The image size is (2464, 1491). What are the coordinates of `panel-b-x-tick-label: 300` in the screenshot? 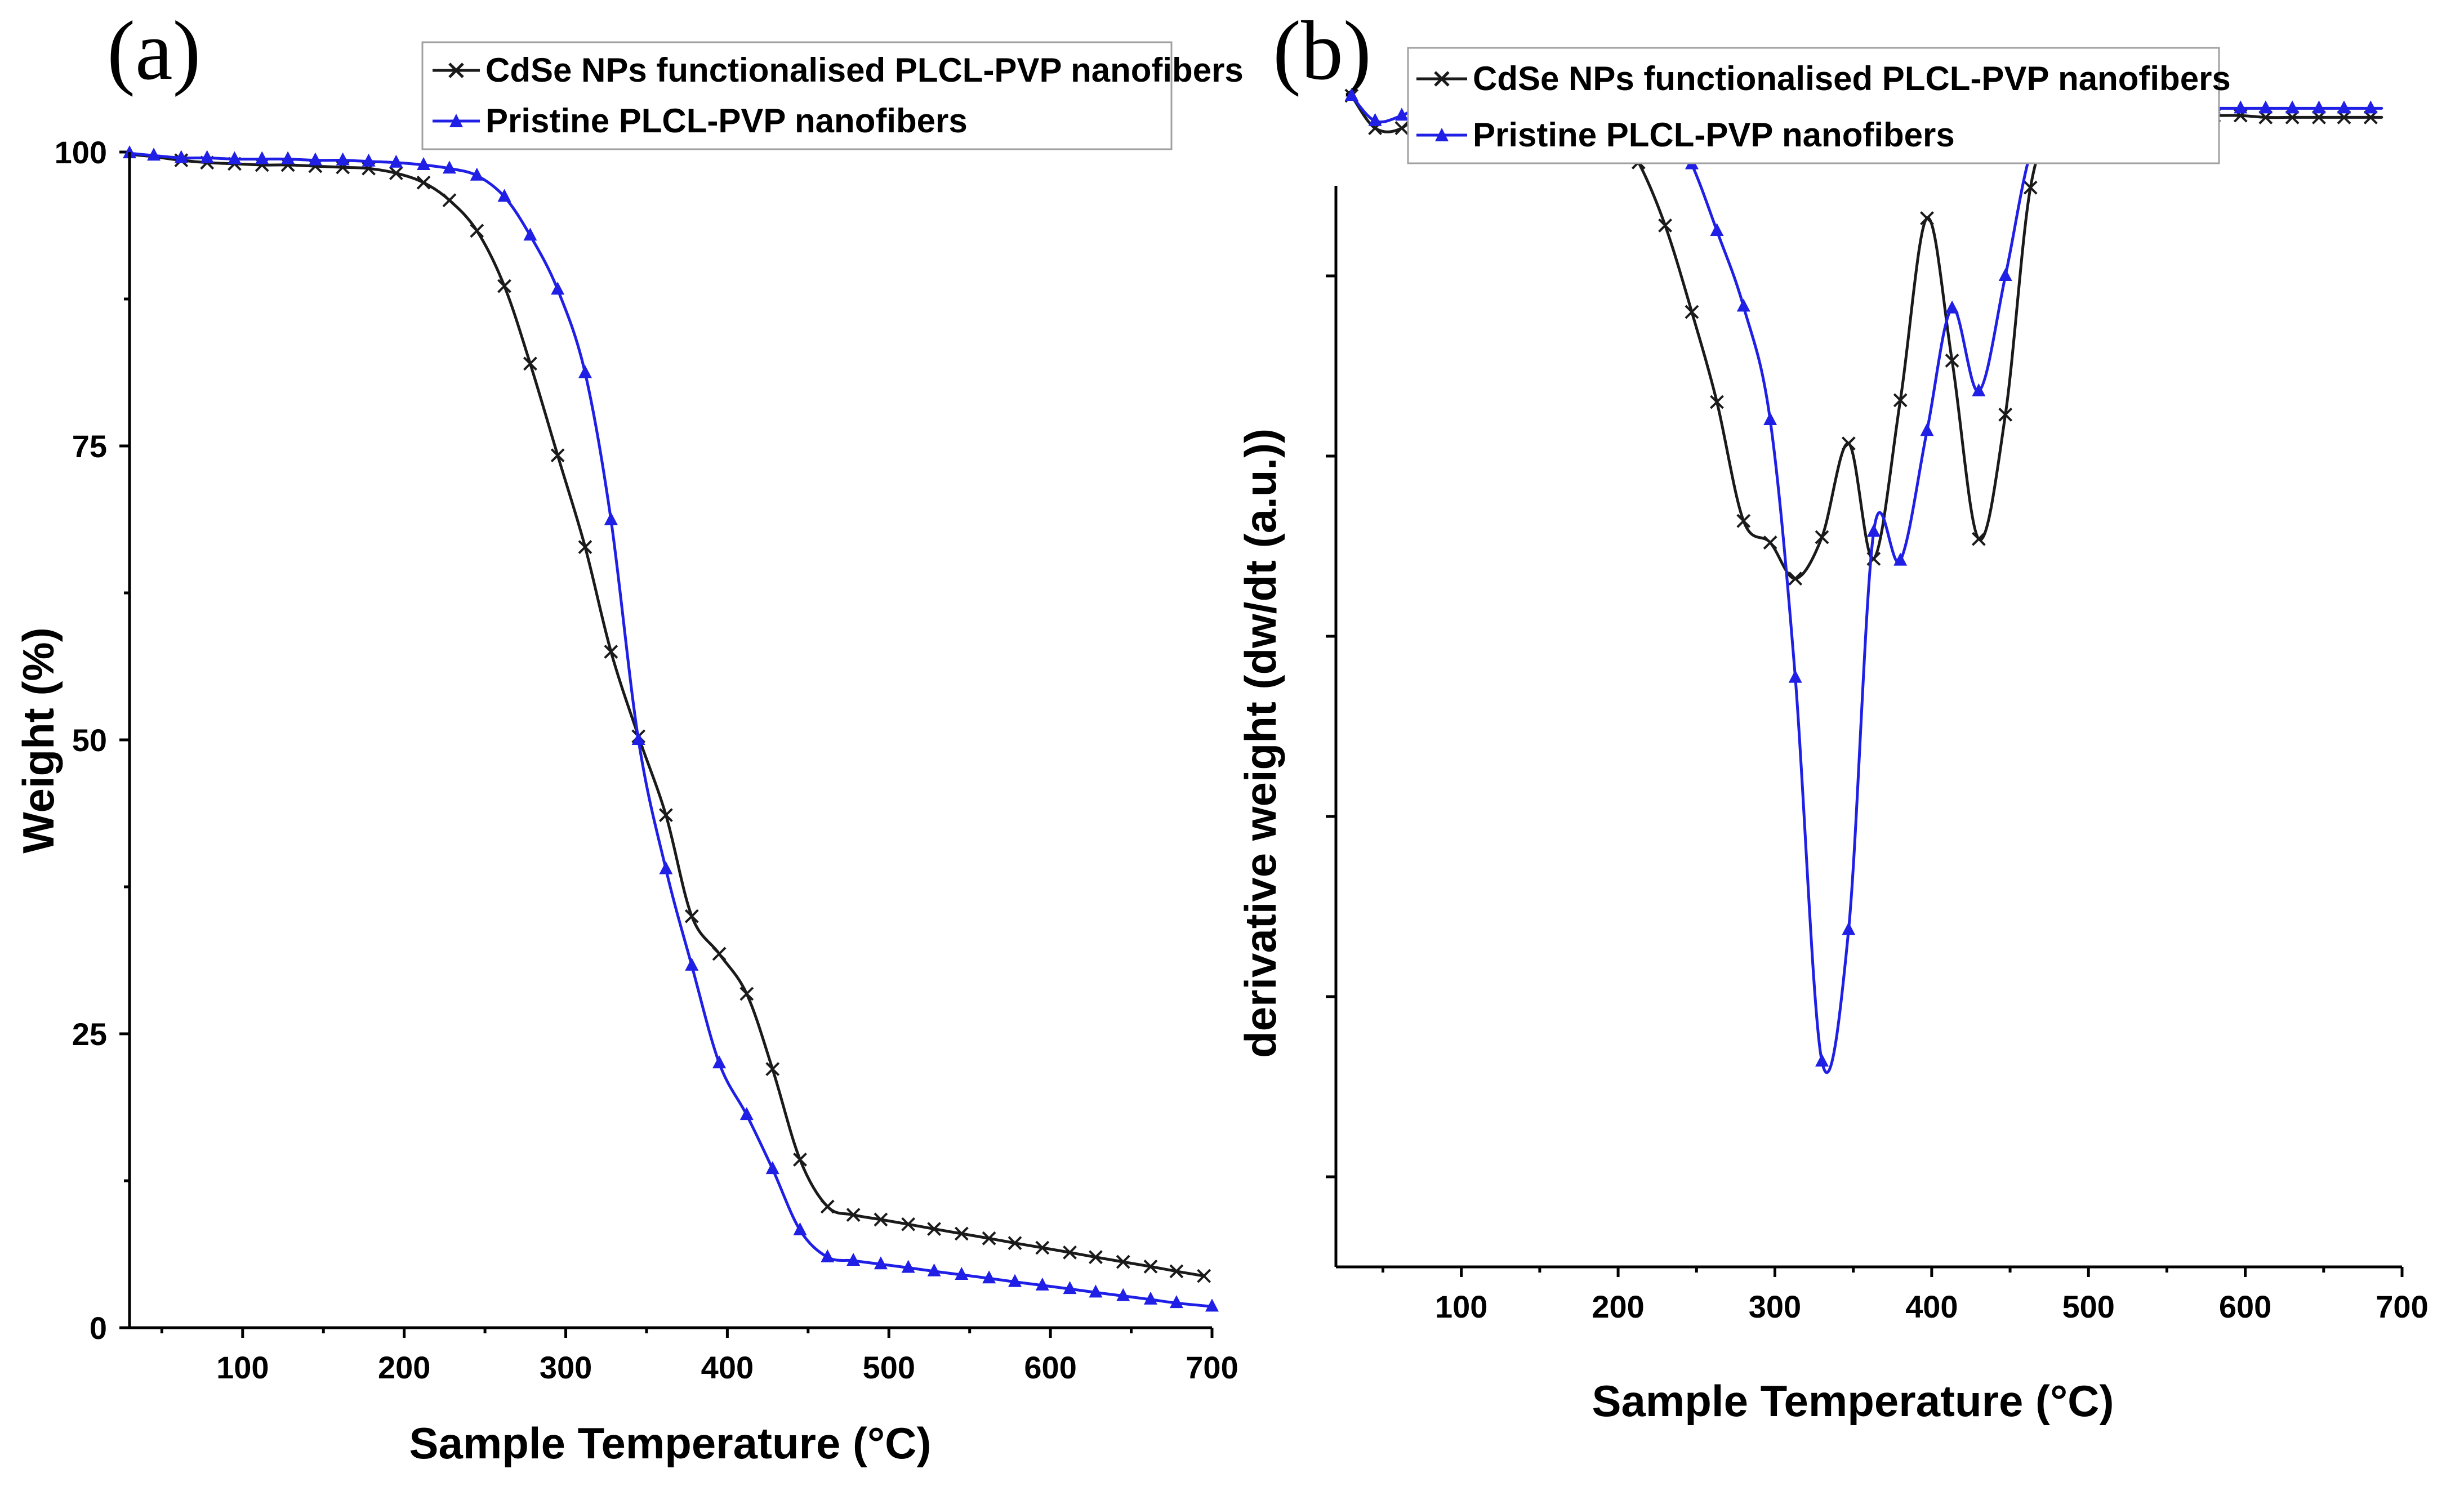 It's located at (1775, 1306).